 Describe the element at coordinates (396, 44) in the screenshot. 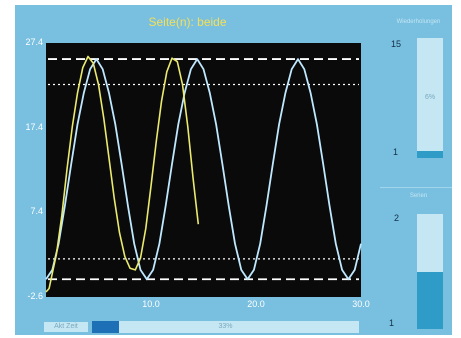

I see `repetitions-max: 15` at that location.